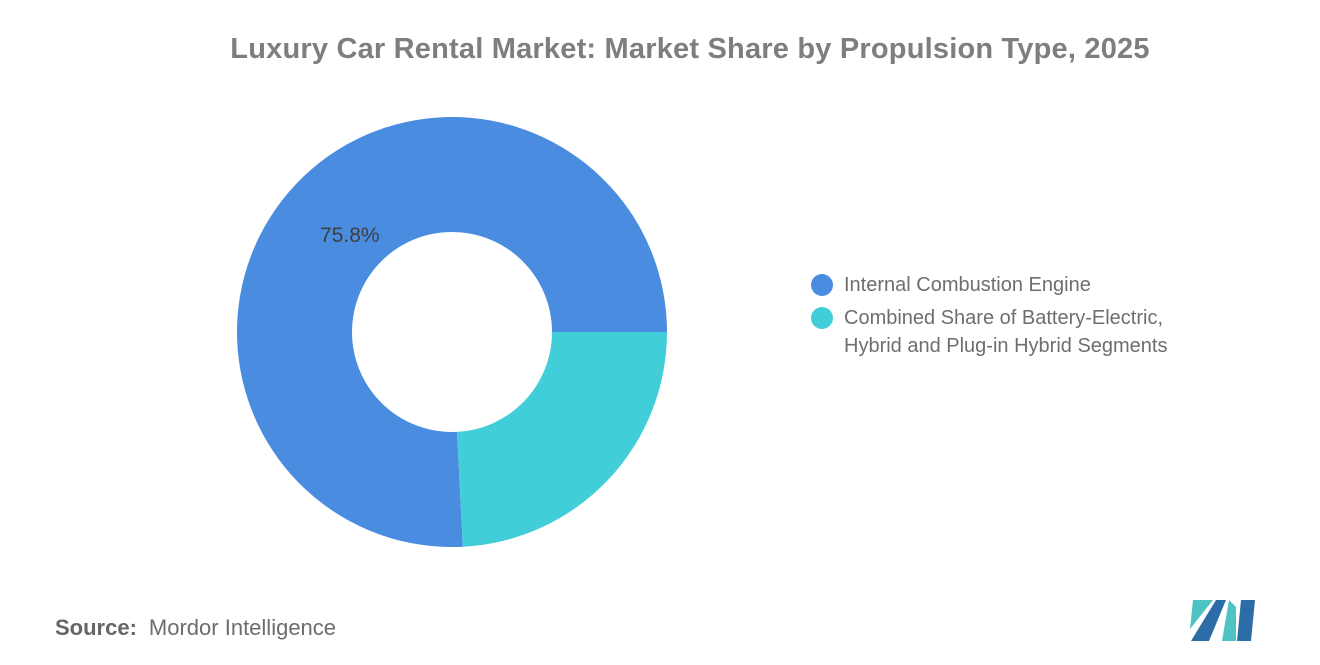  I want to click on legend-label: Internal Combustion Engine, so click(967, 285).